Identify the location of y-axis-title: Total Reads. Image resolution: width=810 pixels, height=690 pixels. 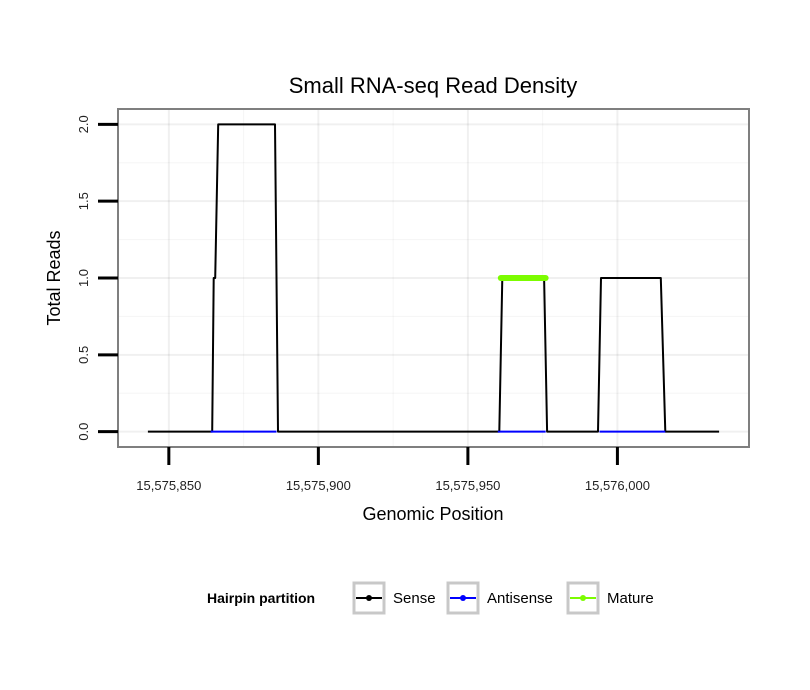
(54, 277).